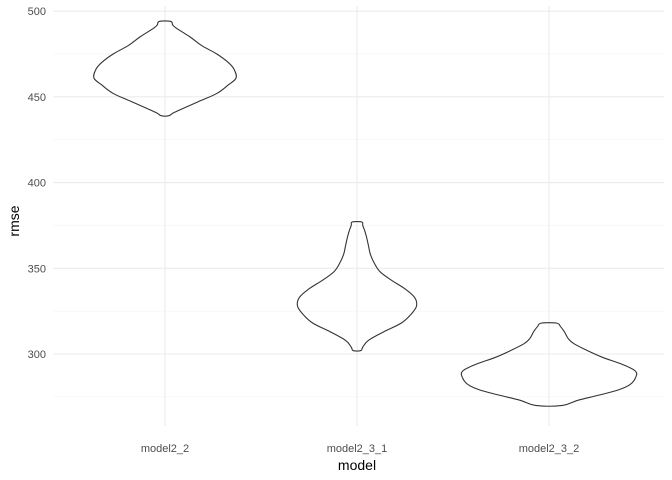  I want to click on x-axis-ticks: model2_2 model2_3_1 model2_3_2, so click(360, 449).